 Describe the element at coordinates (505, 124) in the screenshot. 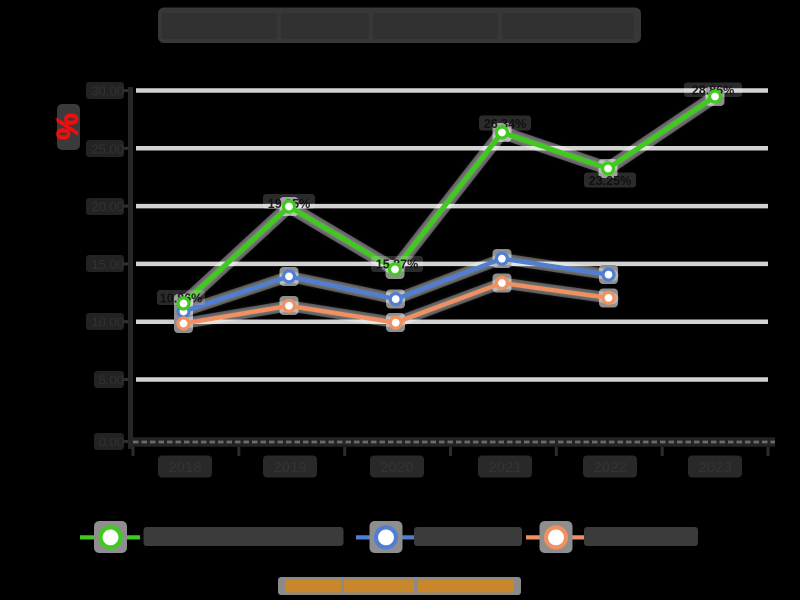

I see `svg-text: 26.34%` at that location.